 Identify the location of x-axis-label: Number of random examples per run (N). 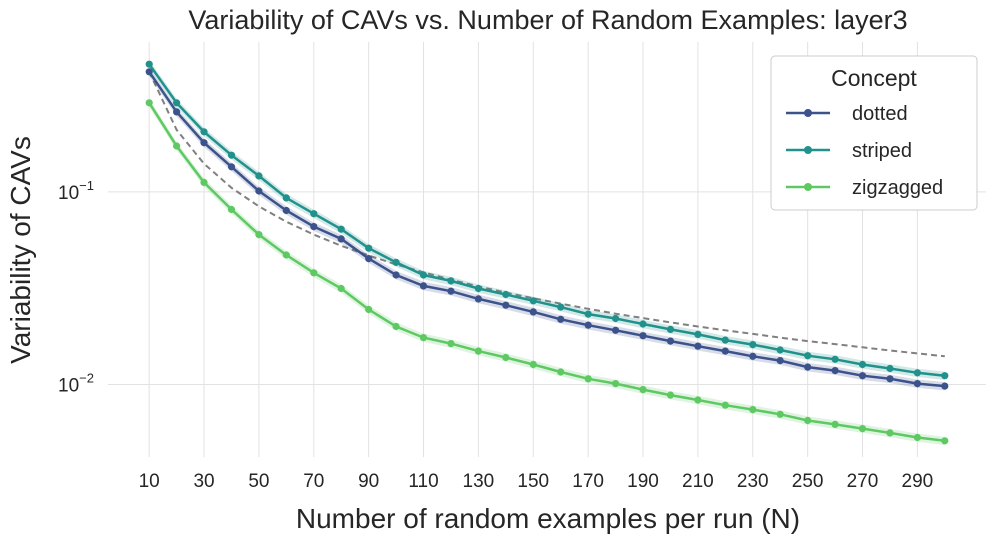
(548, 518).